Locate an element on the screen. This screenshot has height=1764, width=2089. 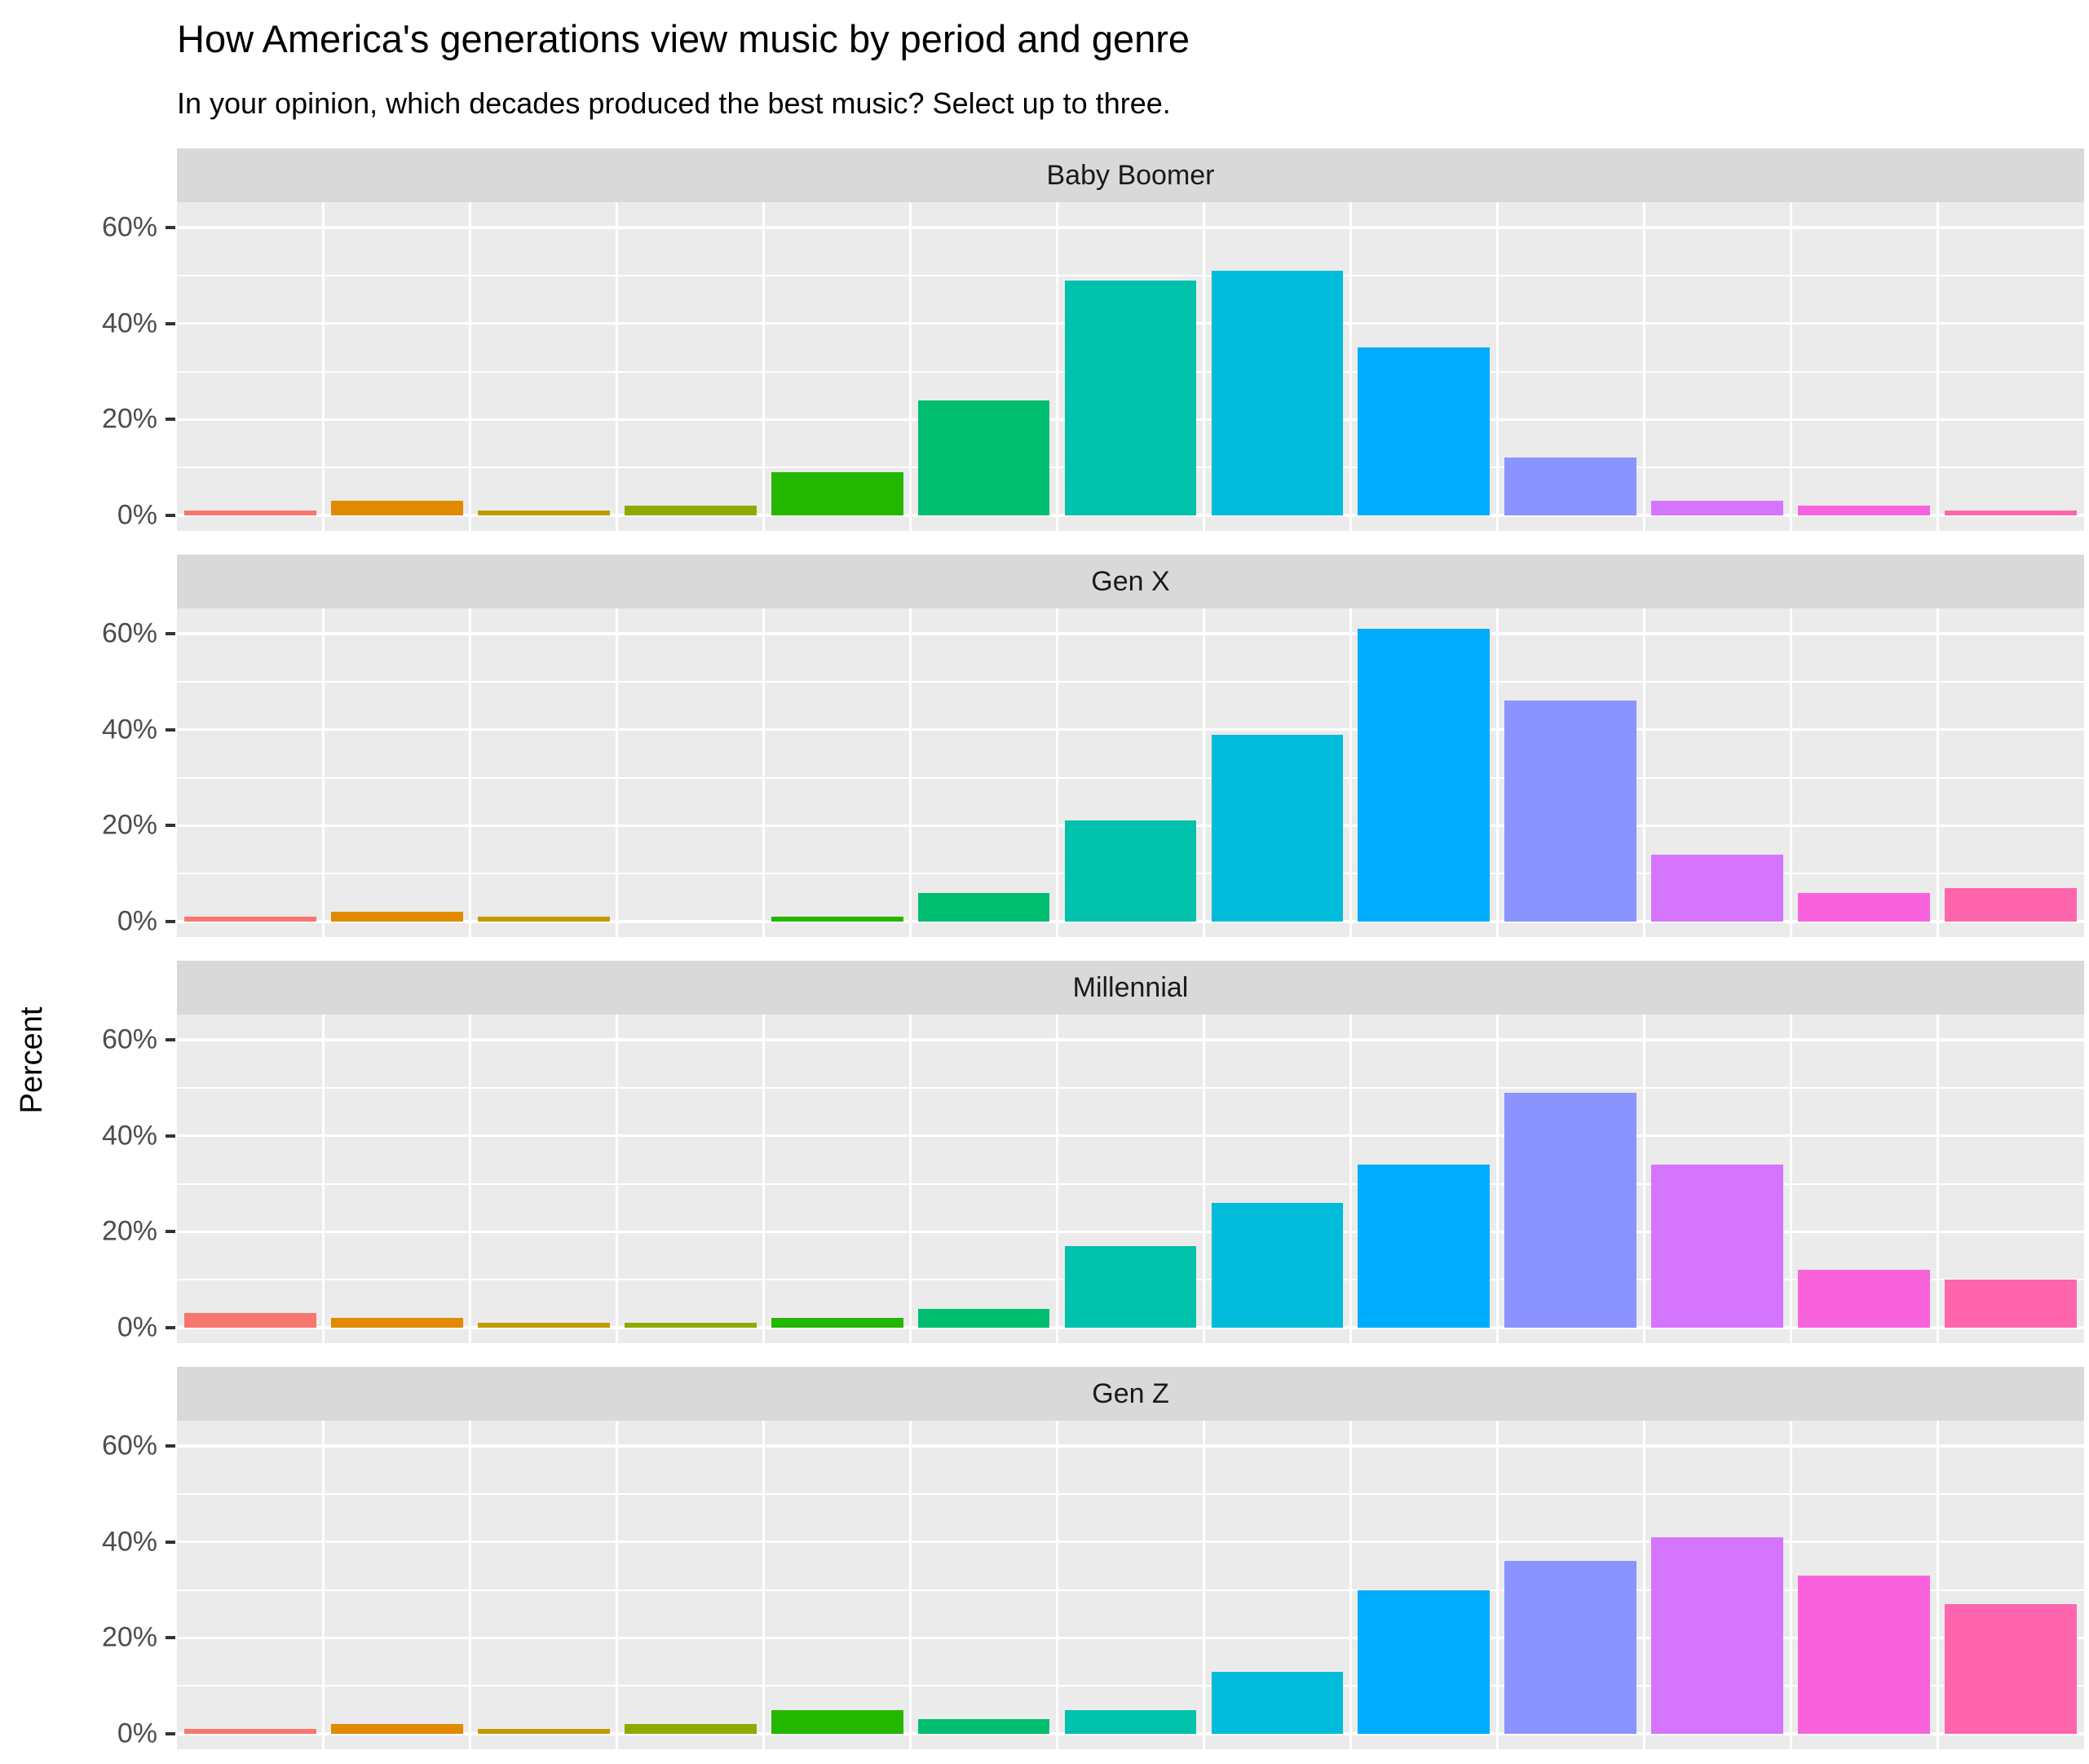
facet-strip-label: Gen Z is located at coordinates (1130, 1393).